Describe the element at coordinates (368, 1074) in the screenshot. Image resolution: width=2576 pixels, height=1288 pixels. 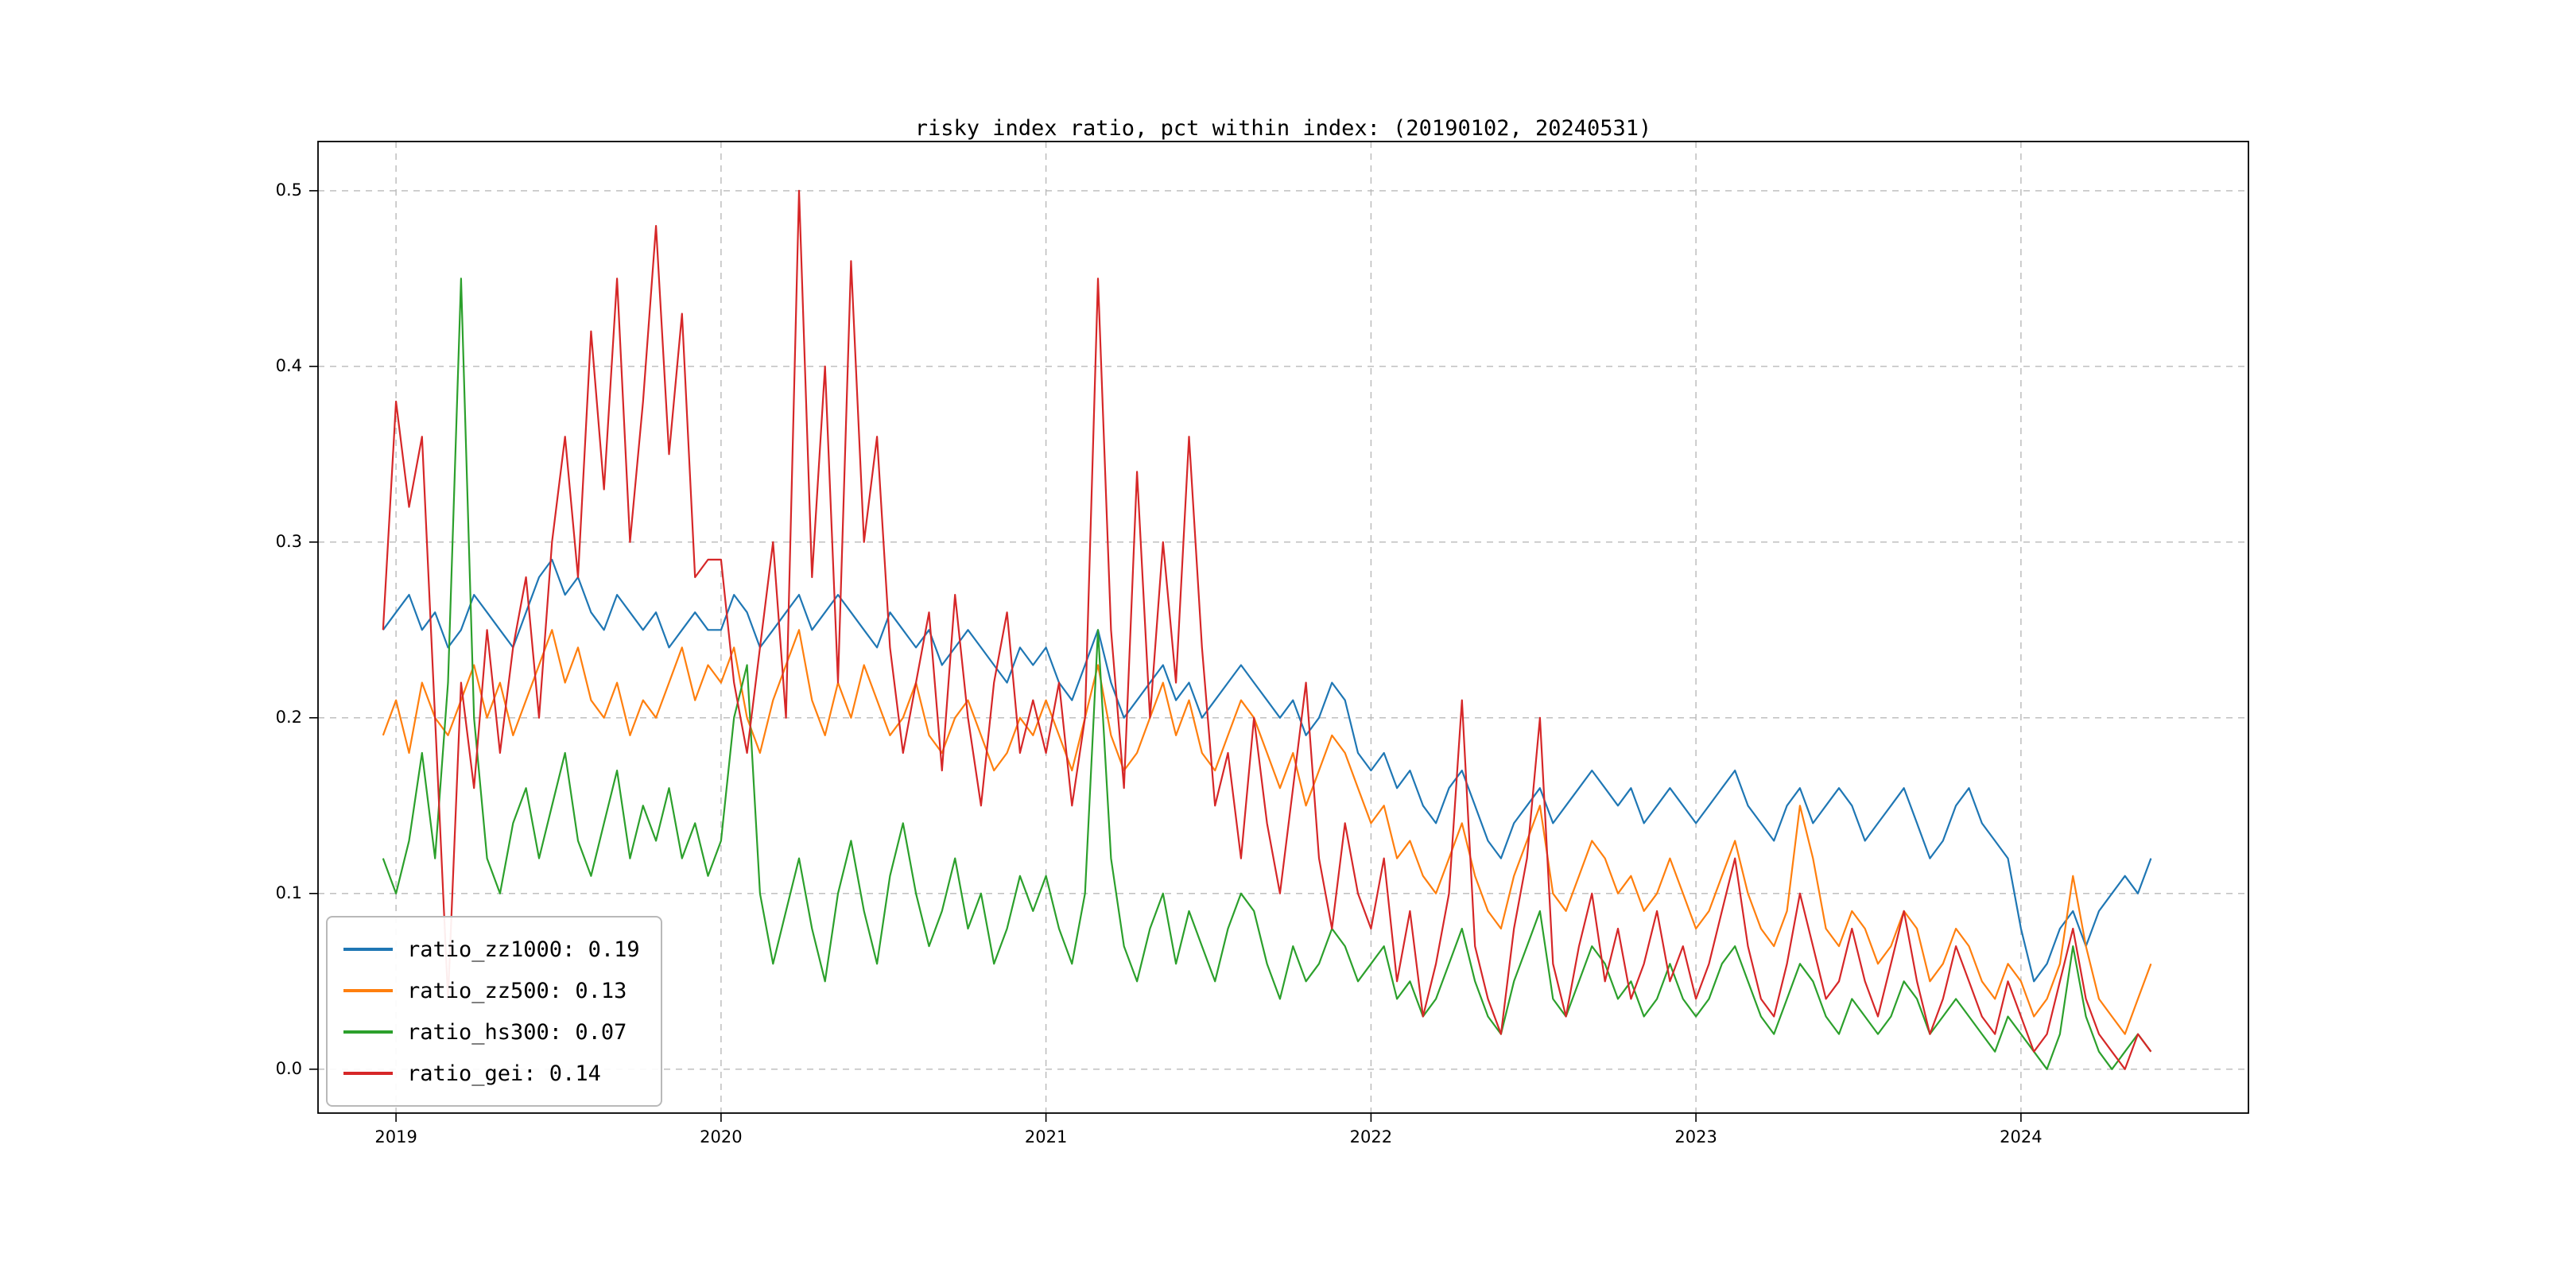
I see `legend-line-swatch-gei` at that location.